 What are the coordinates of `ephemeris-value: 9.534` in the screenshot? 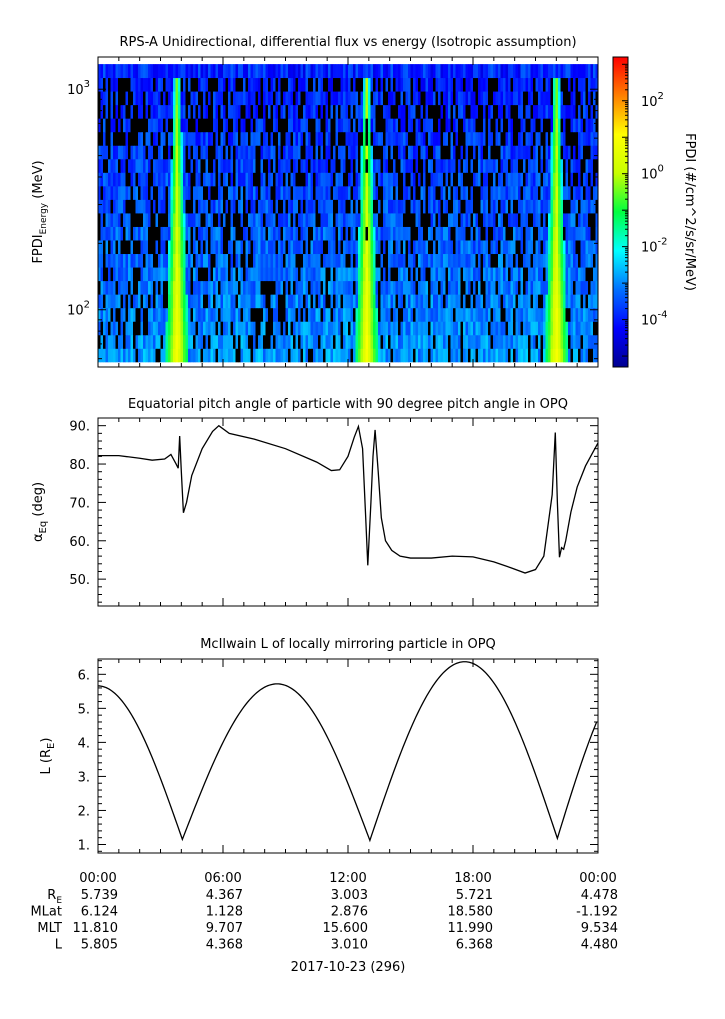 It's located at (599, 928).